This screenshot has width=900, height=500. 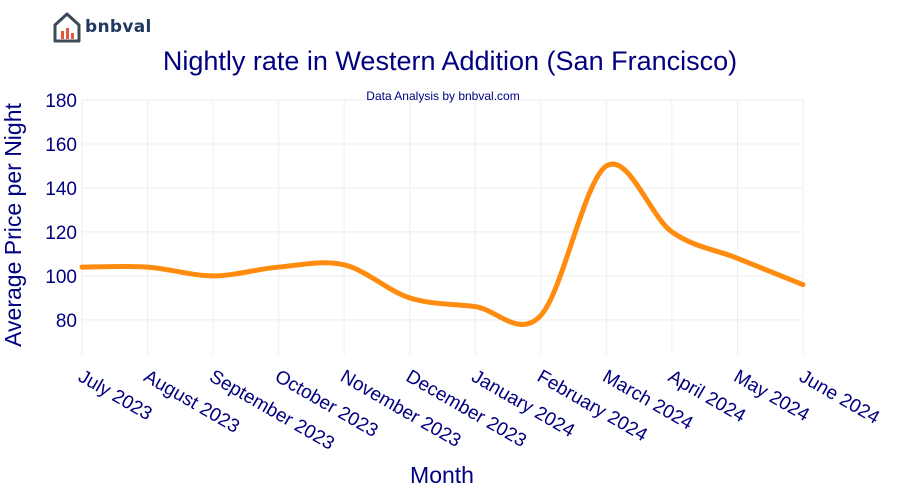 I want to click on brand-logo: bnbval, so click(x=102, y=27).